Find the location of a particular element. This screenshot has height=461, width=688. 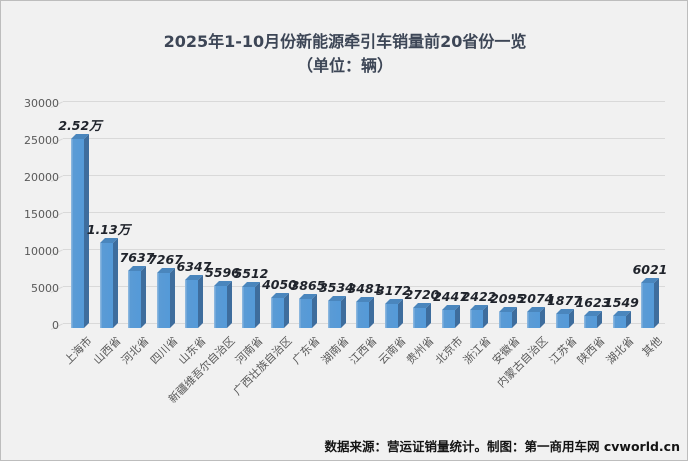

bar-value-label: 7267 is located at coordinates (165, 259).